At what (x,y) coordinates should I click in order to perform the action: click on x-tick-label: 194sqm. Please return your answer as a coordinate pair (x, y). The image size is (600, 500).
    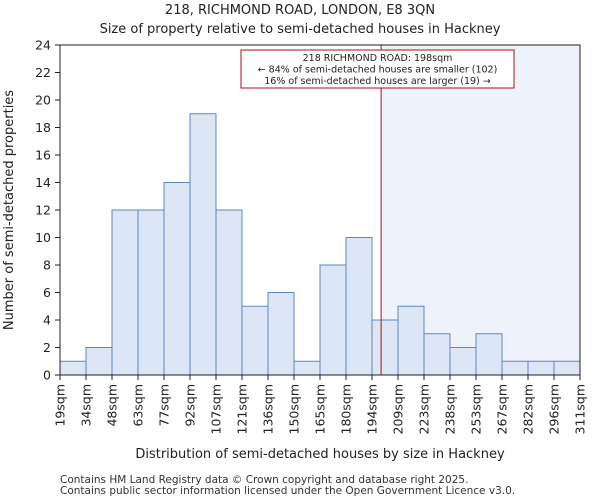
    Looking at the image, I should click on (372, 409).